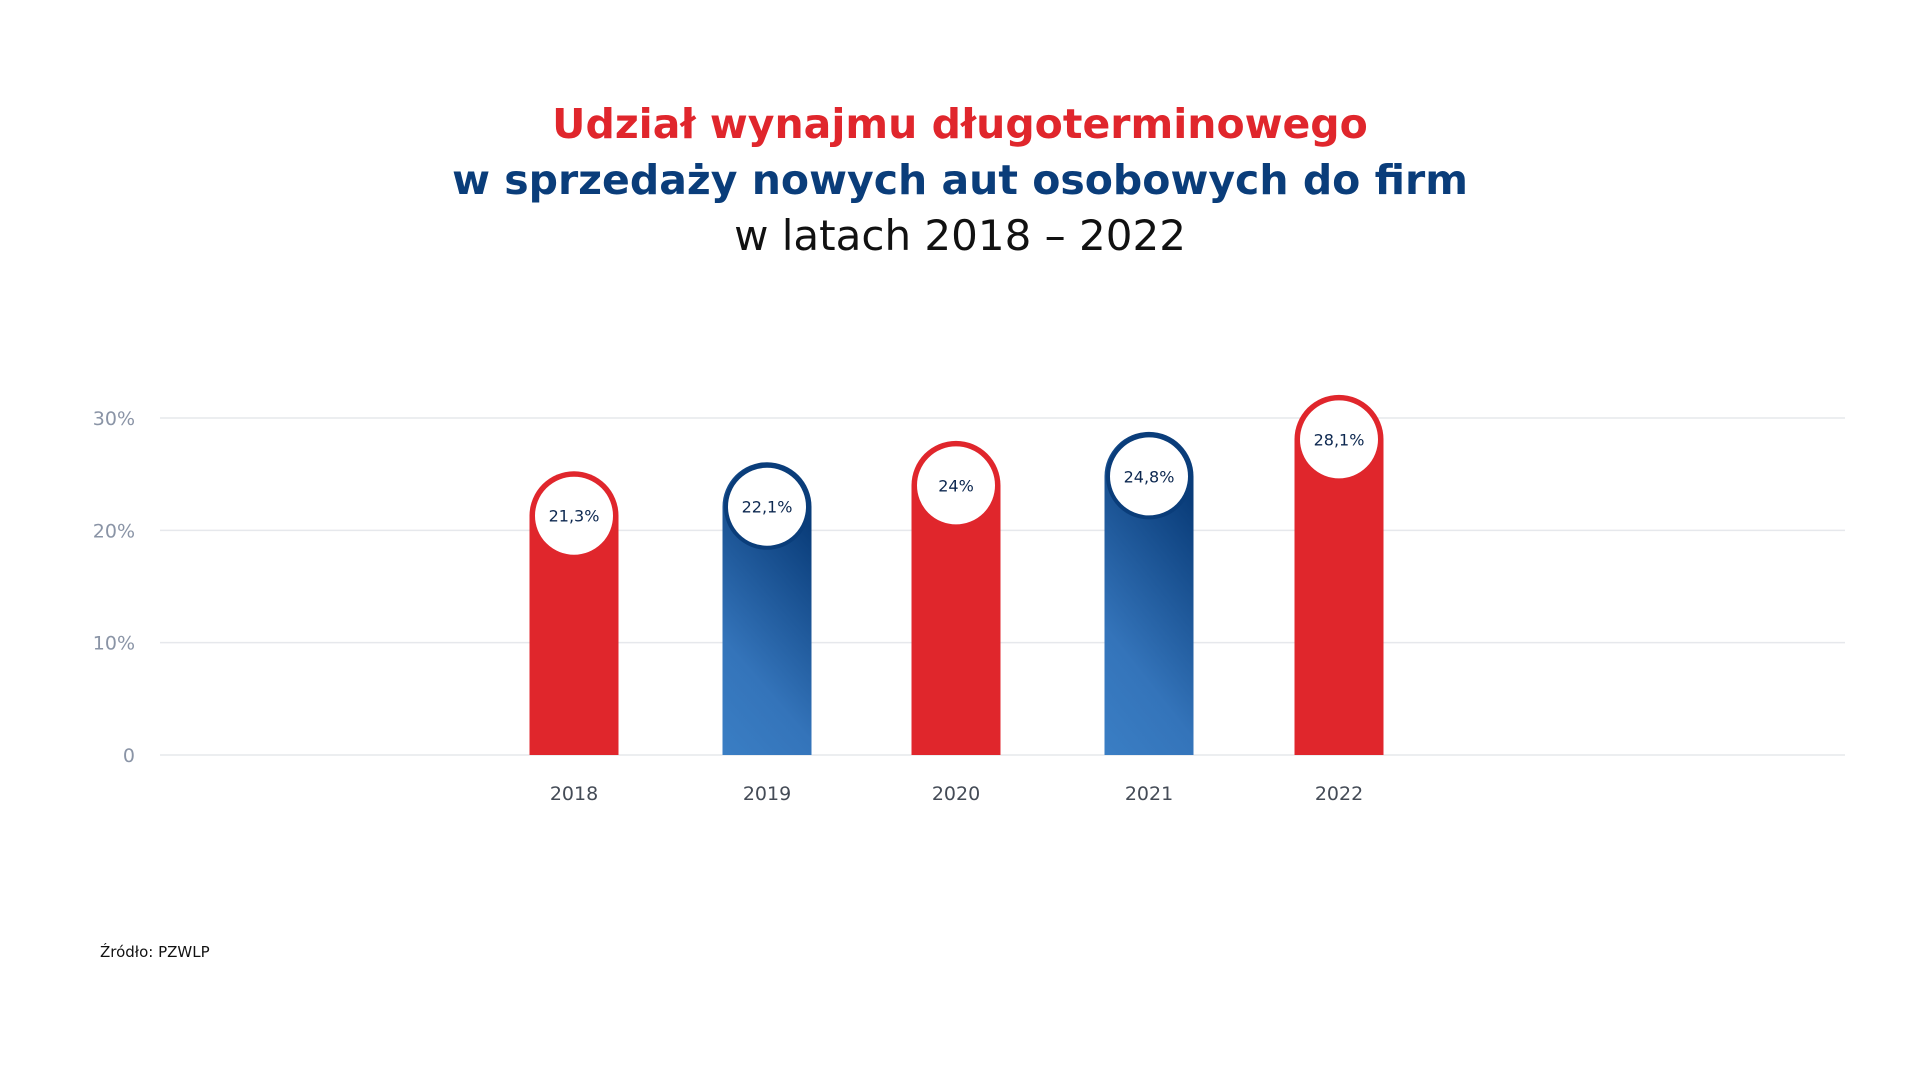 Image resolution: width=1920 pixels, height=1080 pixels. I want to click on title-line-3: w latach 2018 – 2022, so click(960, 235).